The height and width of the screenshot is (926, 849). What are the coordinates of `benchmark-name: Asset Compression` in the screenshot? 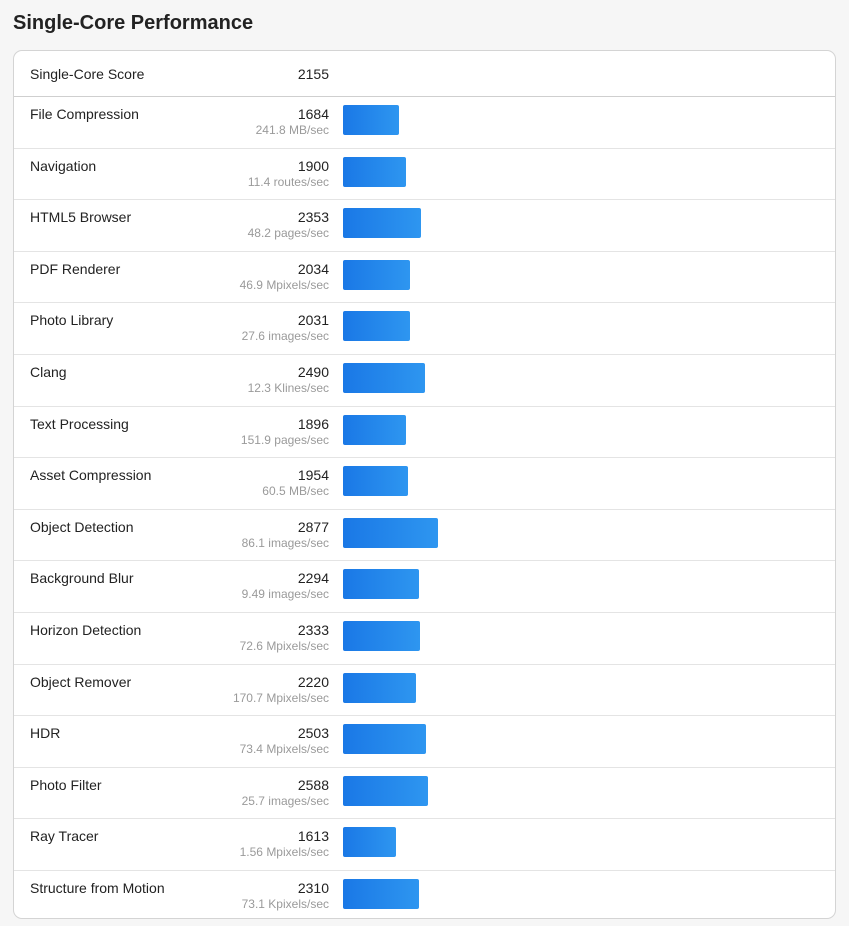 It's located at (91, 475).